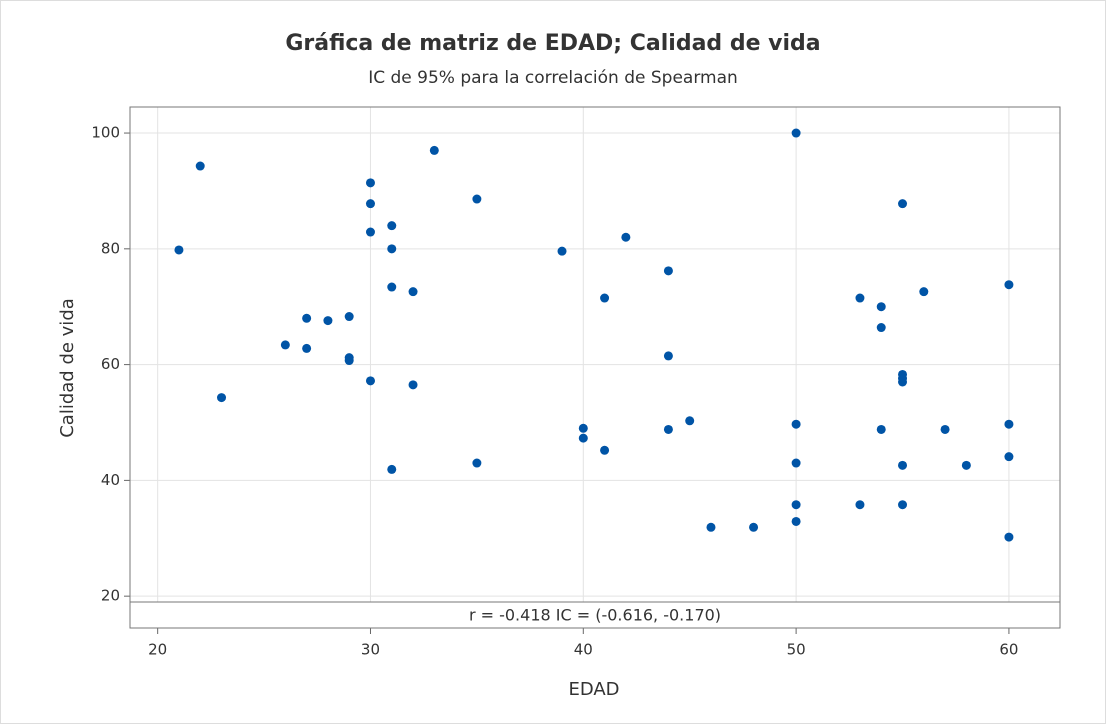 The height and width of the screenshot is (724, 1106). I want to click on annotation-box, so click(595, 615).